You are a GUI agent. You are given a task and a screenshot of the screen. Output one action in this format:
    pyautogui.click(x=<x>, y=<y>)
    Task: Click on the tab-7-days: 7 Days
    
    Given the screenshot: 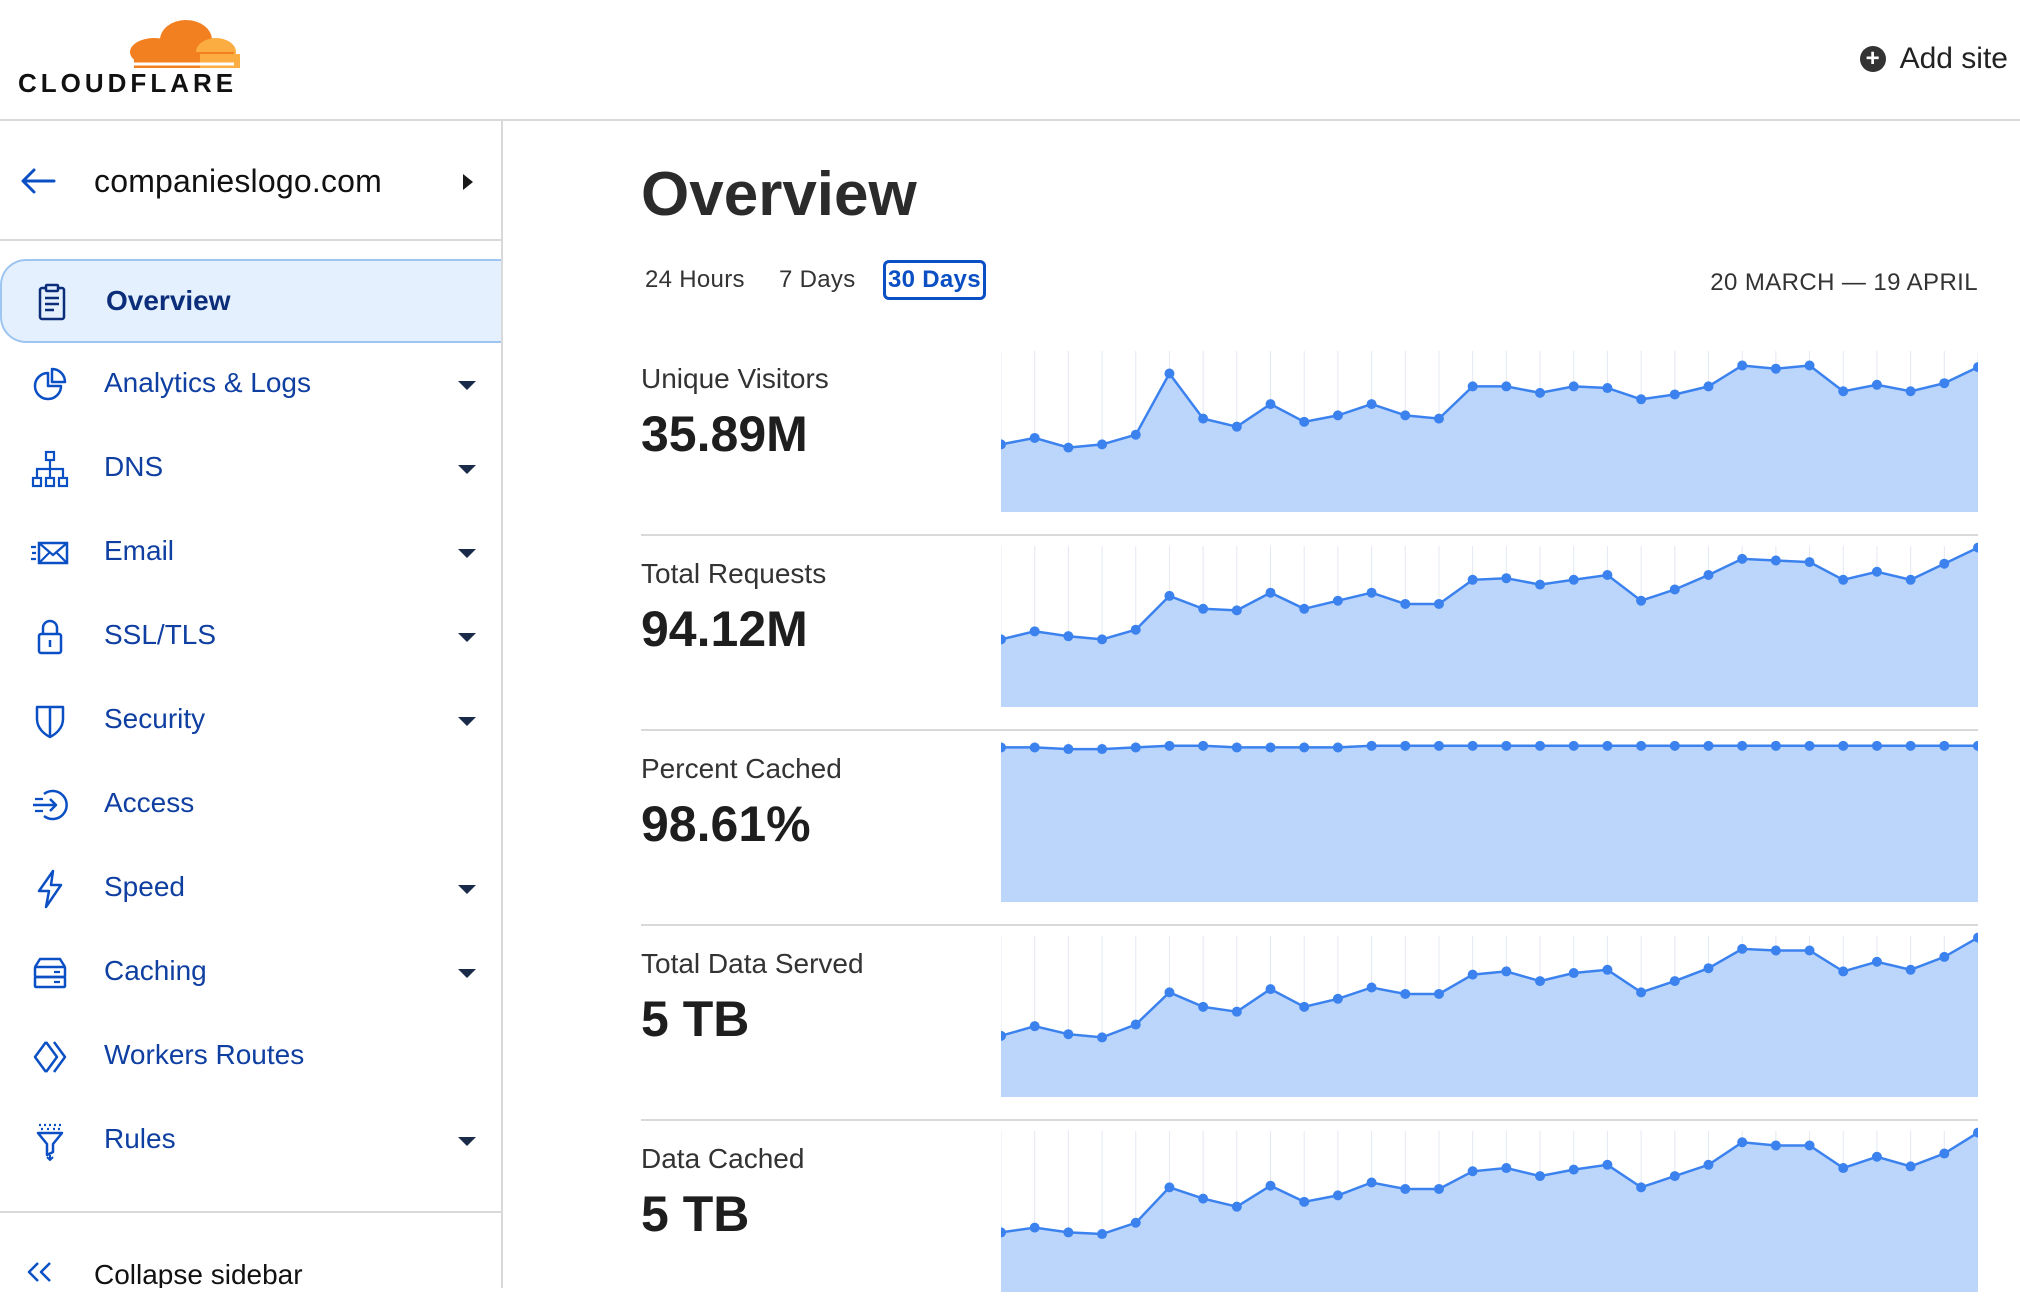 What is the action you would take?
    pyautogui.click(x=817, y=279)
    